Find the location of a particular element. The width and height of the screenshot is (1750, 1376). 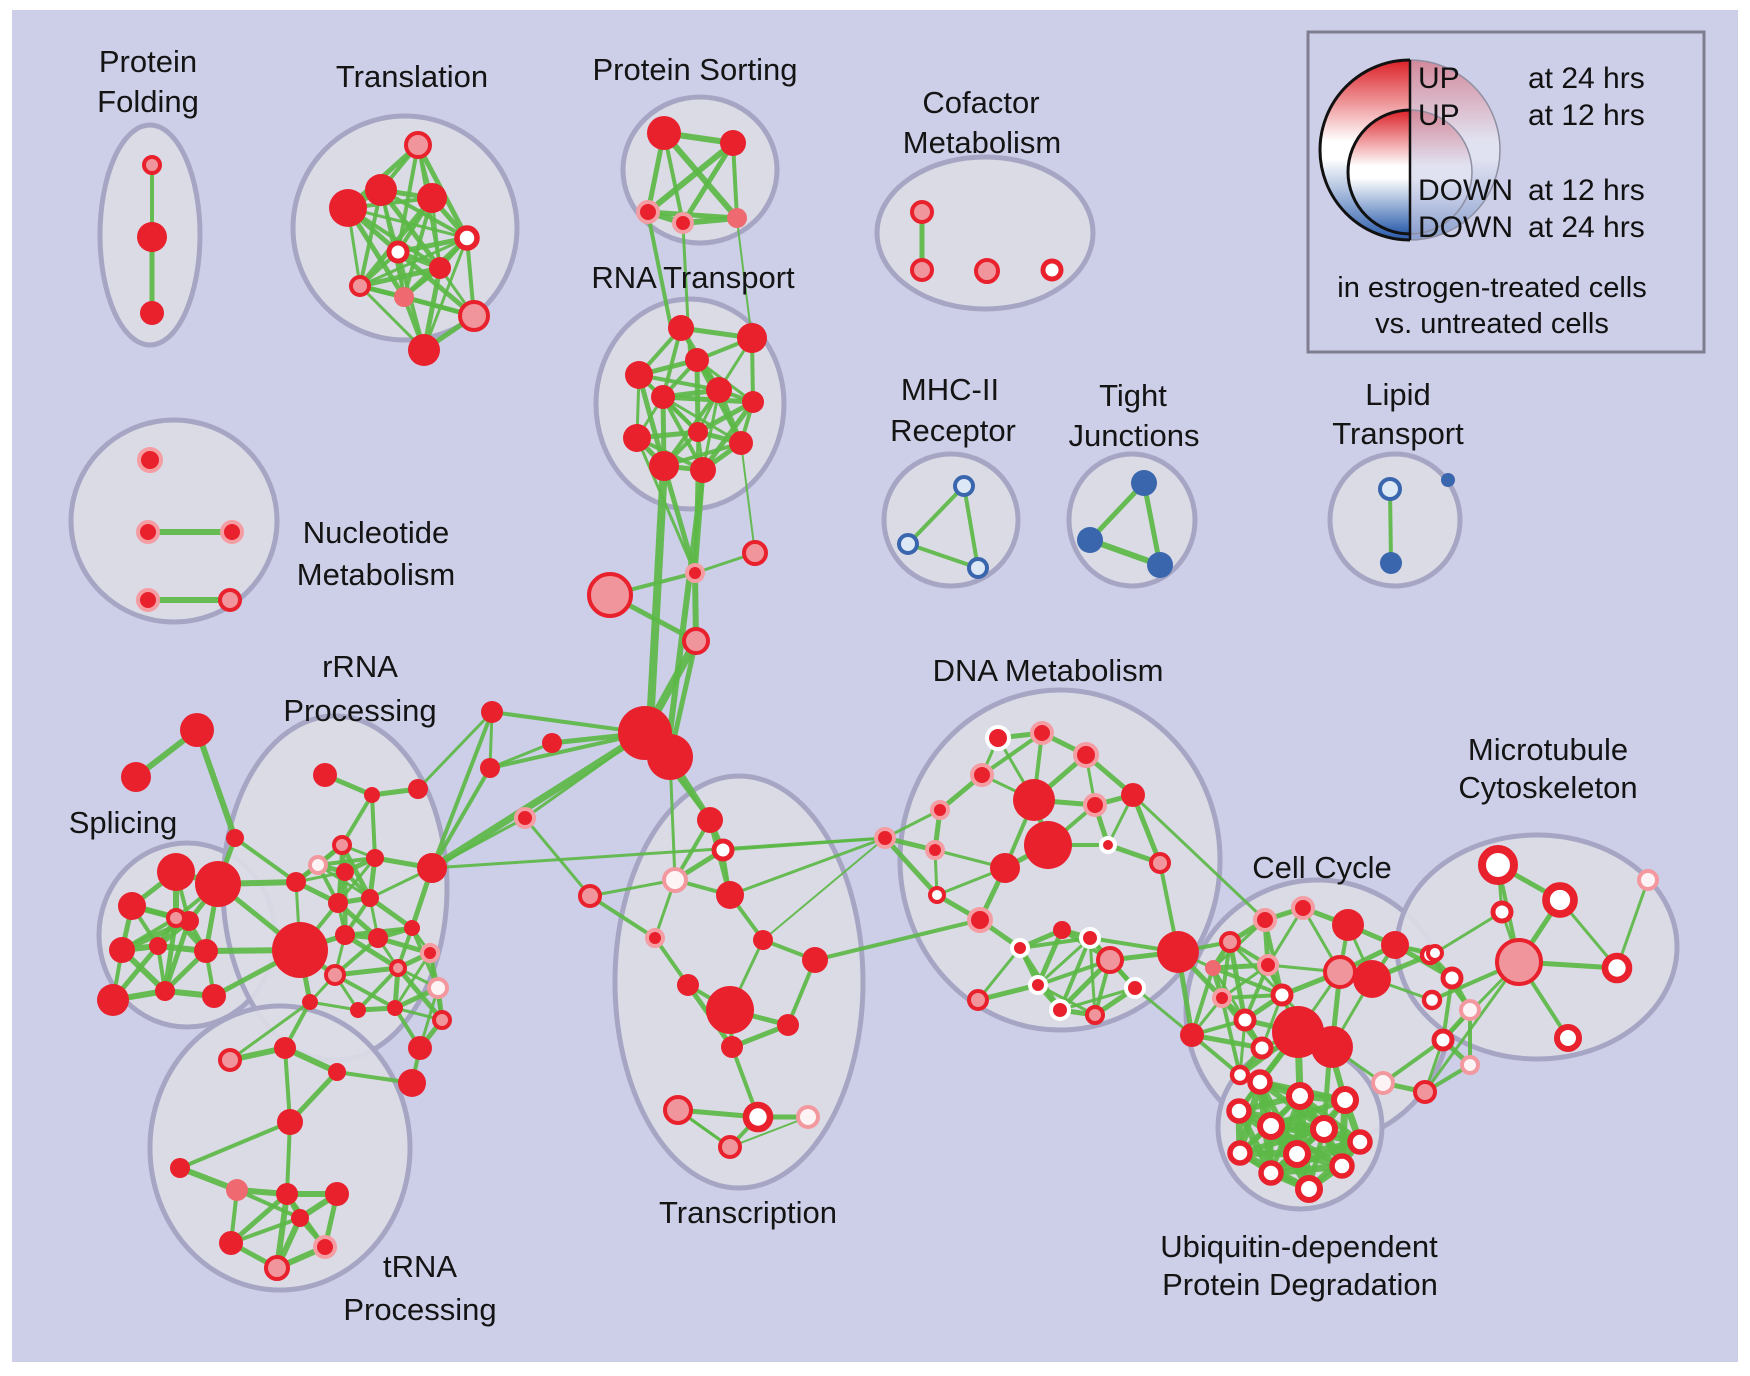

cluster-label-tight-junctions: Junctions is located at coordinates (1134, 435).